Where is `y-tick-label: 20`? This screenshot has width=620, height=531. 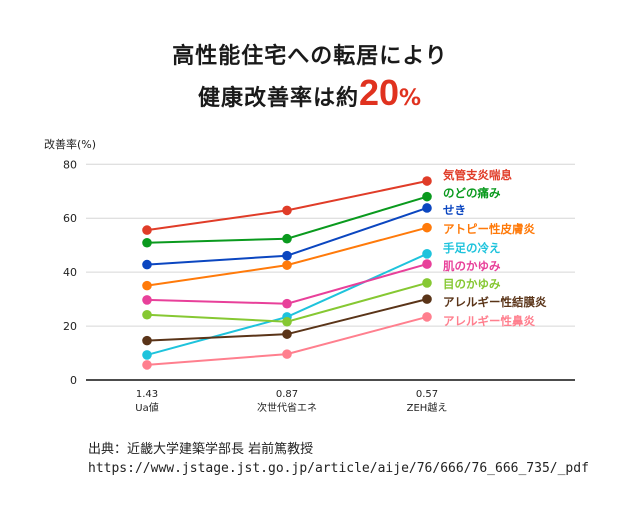 y-tick-label: 20 is located at coordinates (70, 326).